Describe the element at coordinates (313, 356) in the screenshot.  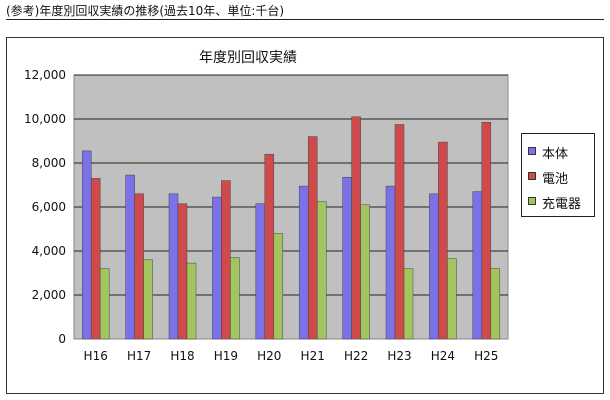
I see `x-tick-label: H21` at that location.